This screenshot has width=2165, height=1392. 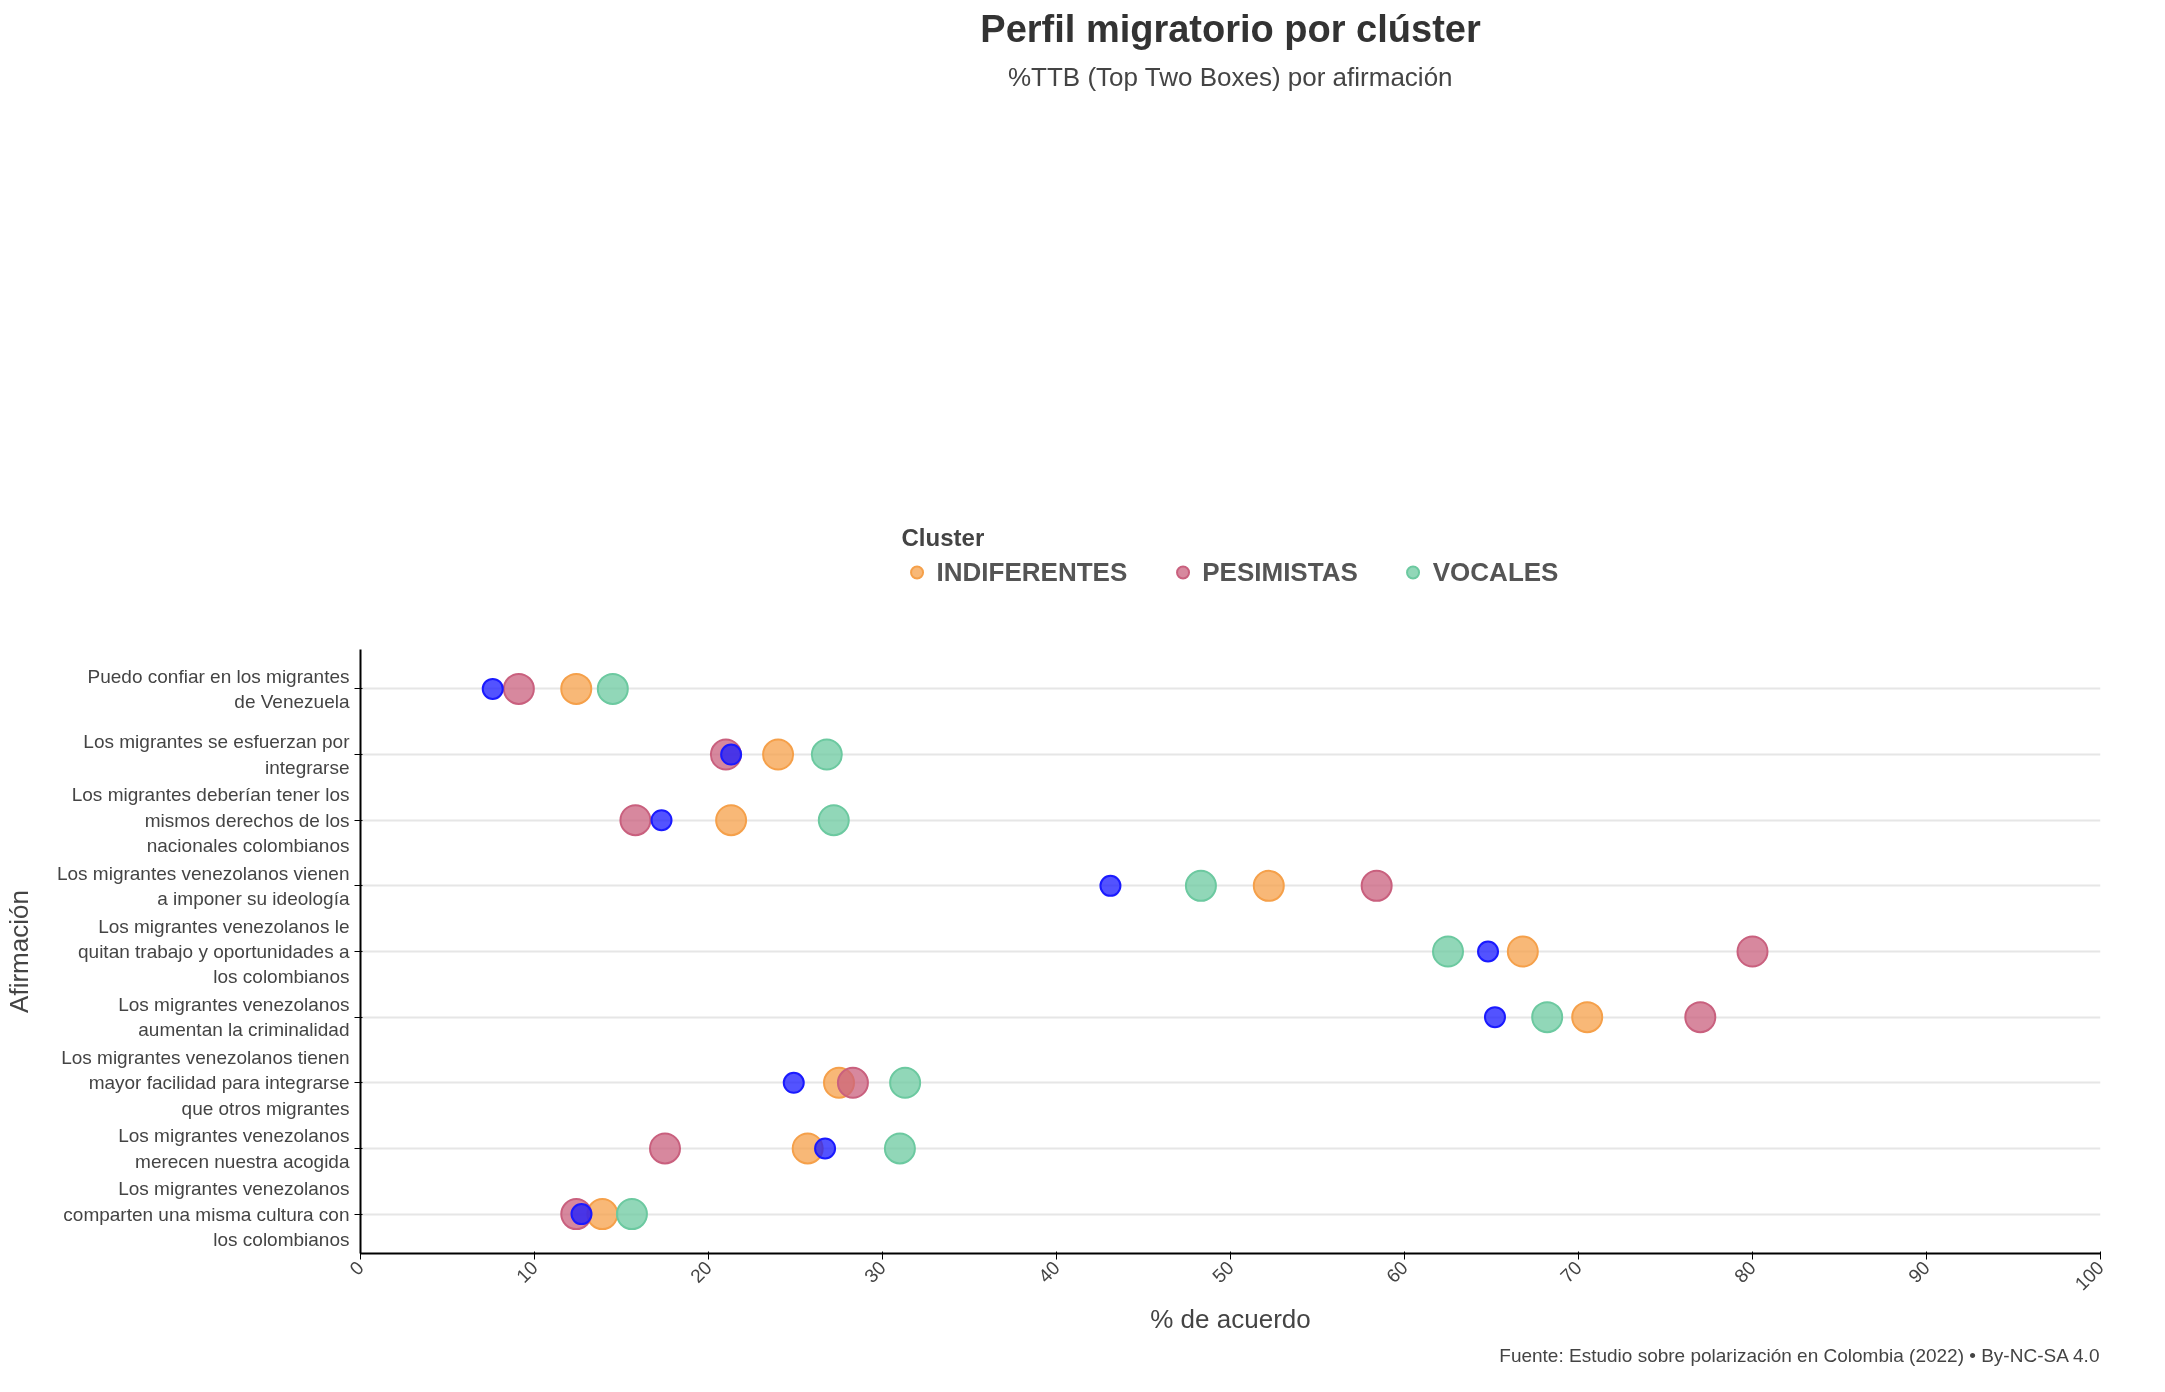 What do you see at coordinates (1397, 1272) in the screenshot?
I see `x-tick-label: 60` at bounding box center [1397, 1272].